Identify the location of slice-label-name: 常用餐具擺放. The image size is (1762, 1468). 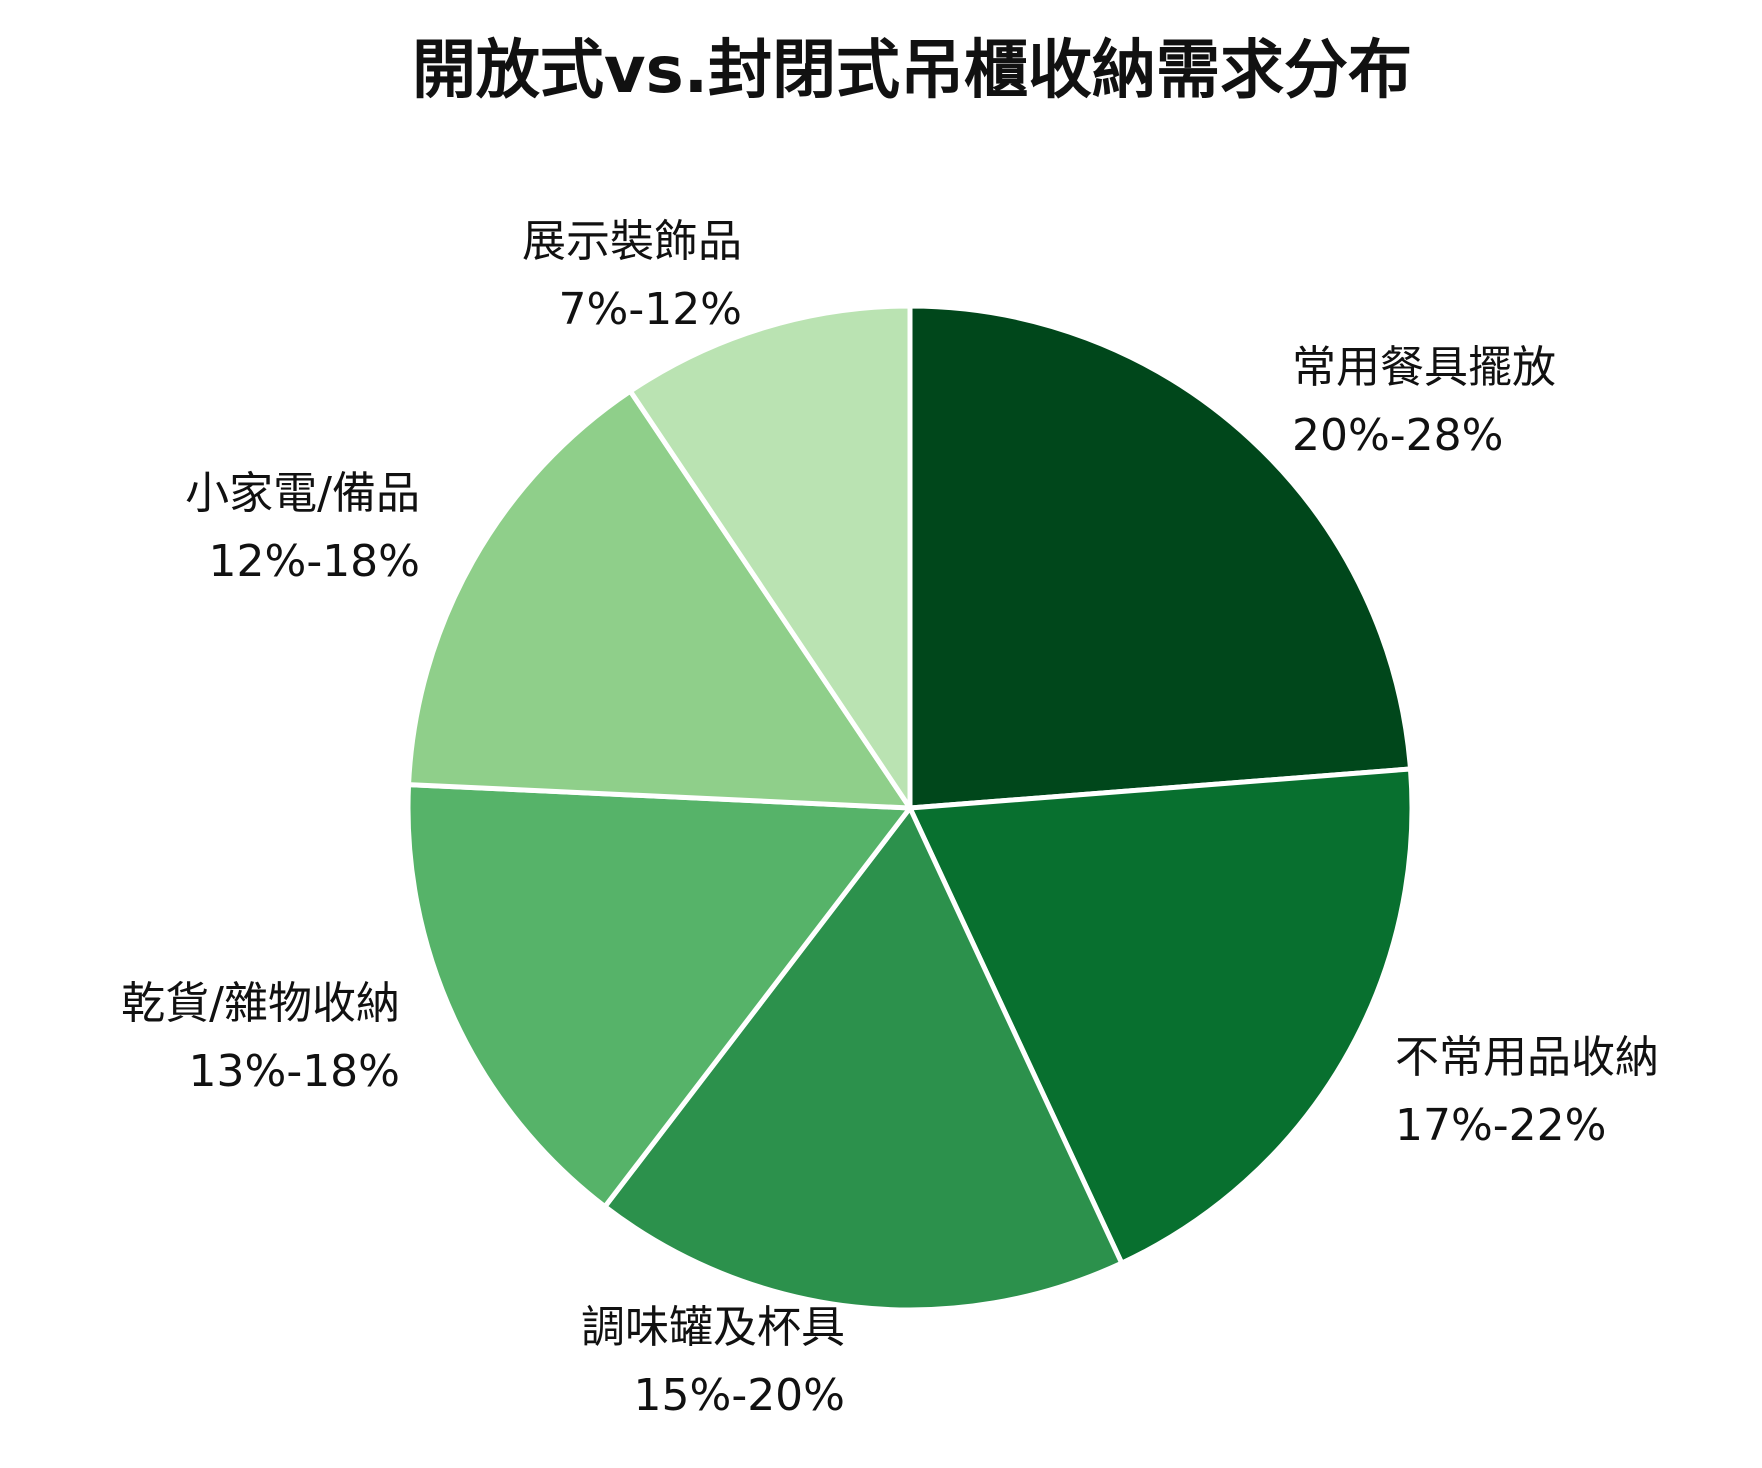
(1424, 367).